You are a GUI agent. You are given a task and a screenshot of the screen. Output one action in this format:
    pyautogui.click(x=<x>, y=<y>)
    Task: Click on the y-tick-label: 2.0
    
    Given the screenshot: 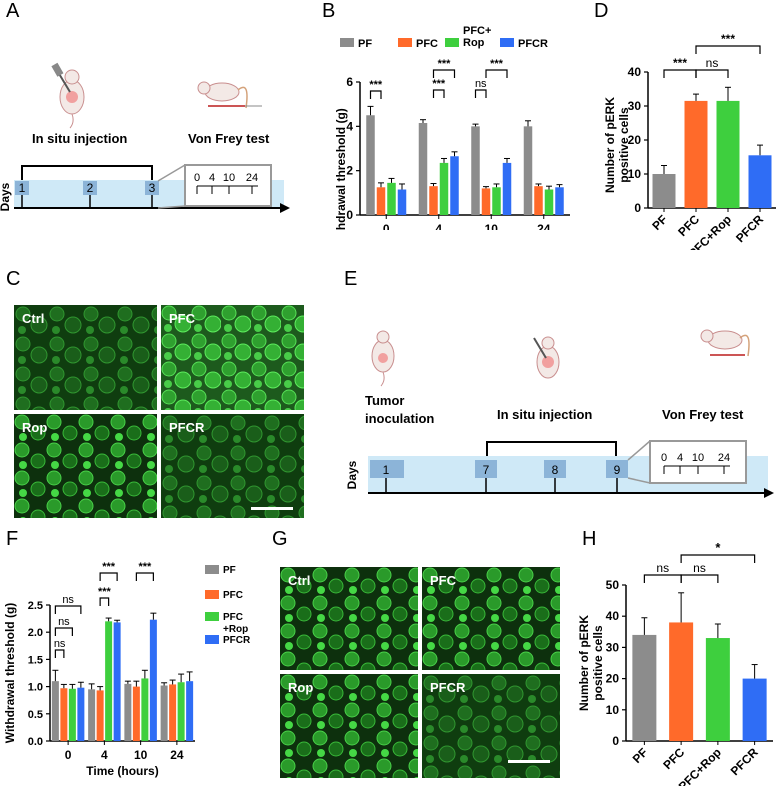 What is the action you would take?
    pyautogui.click(x=35, y=633)
    